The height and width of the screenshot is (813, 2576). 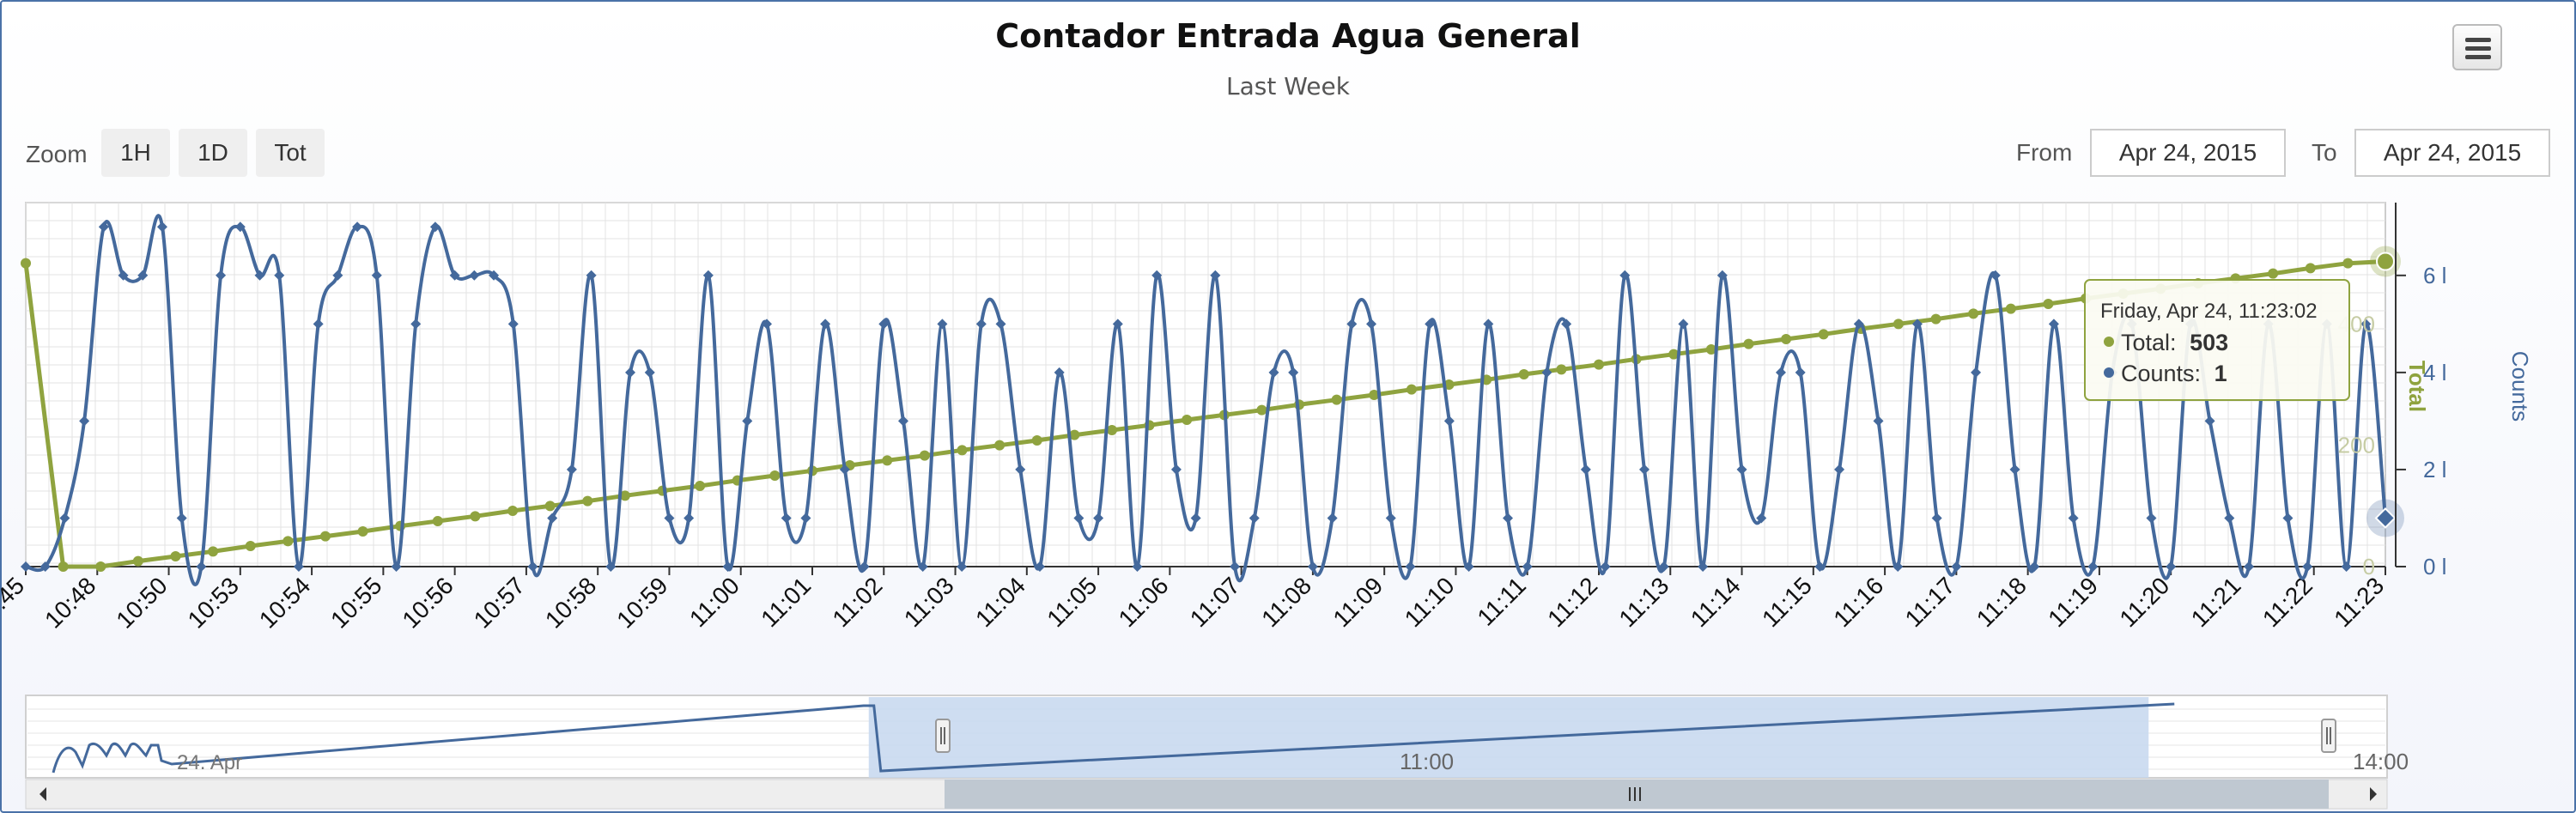 I want to click on navigator-right-handle, so click(x=2328, y=736).